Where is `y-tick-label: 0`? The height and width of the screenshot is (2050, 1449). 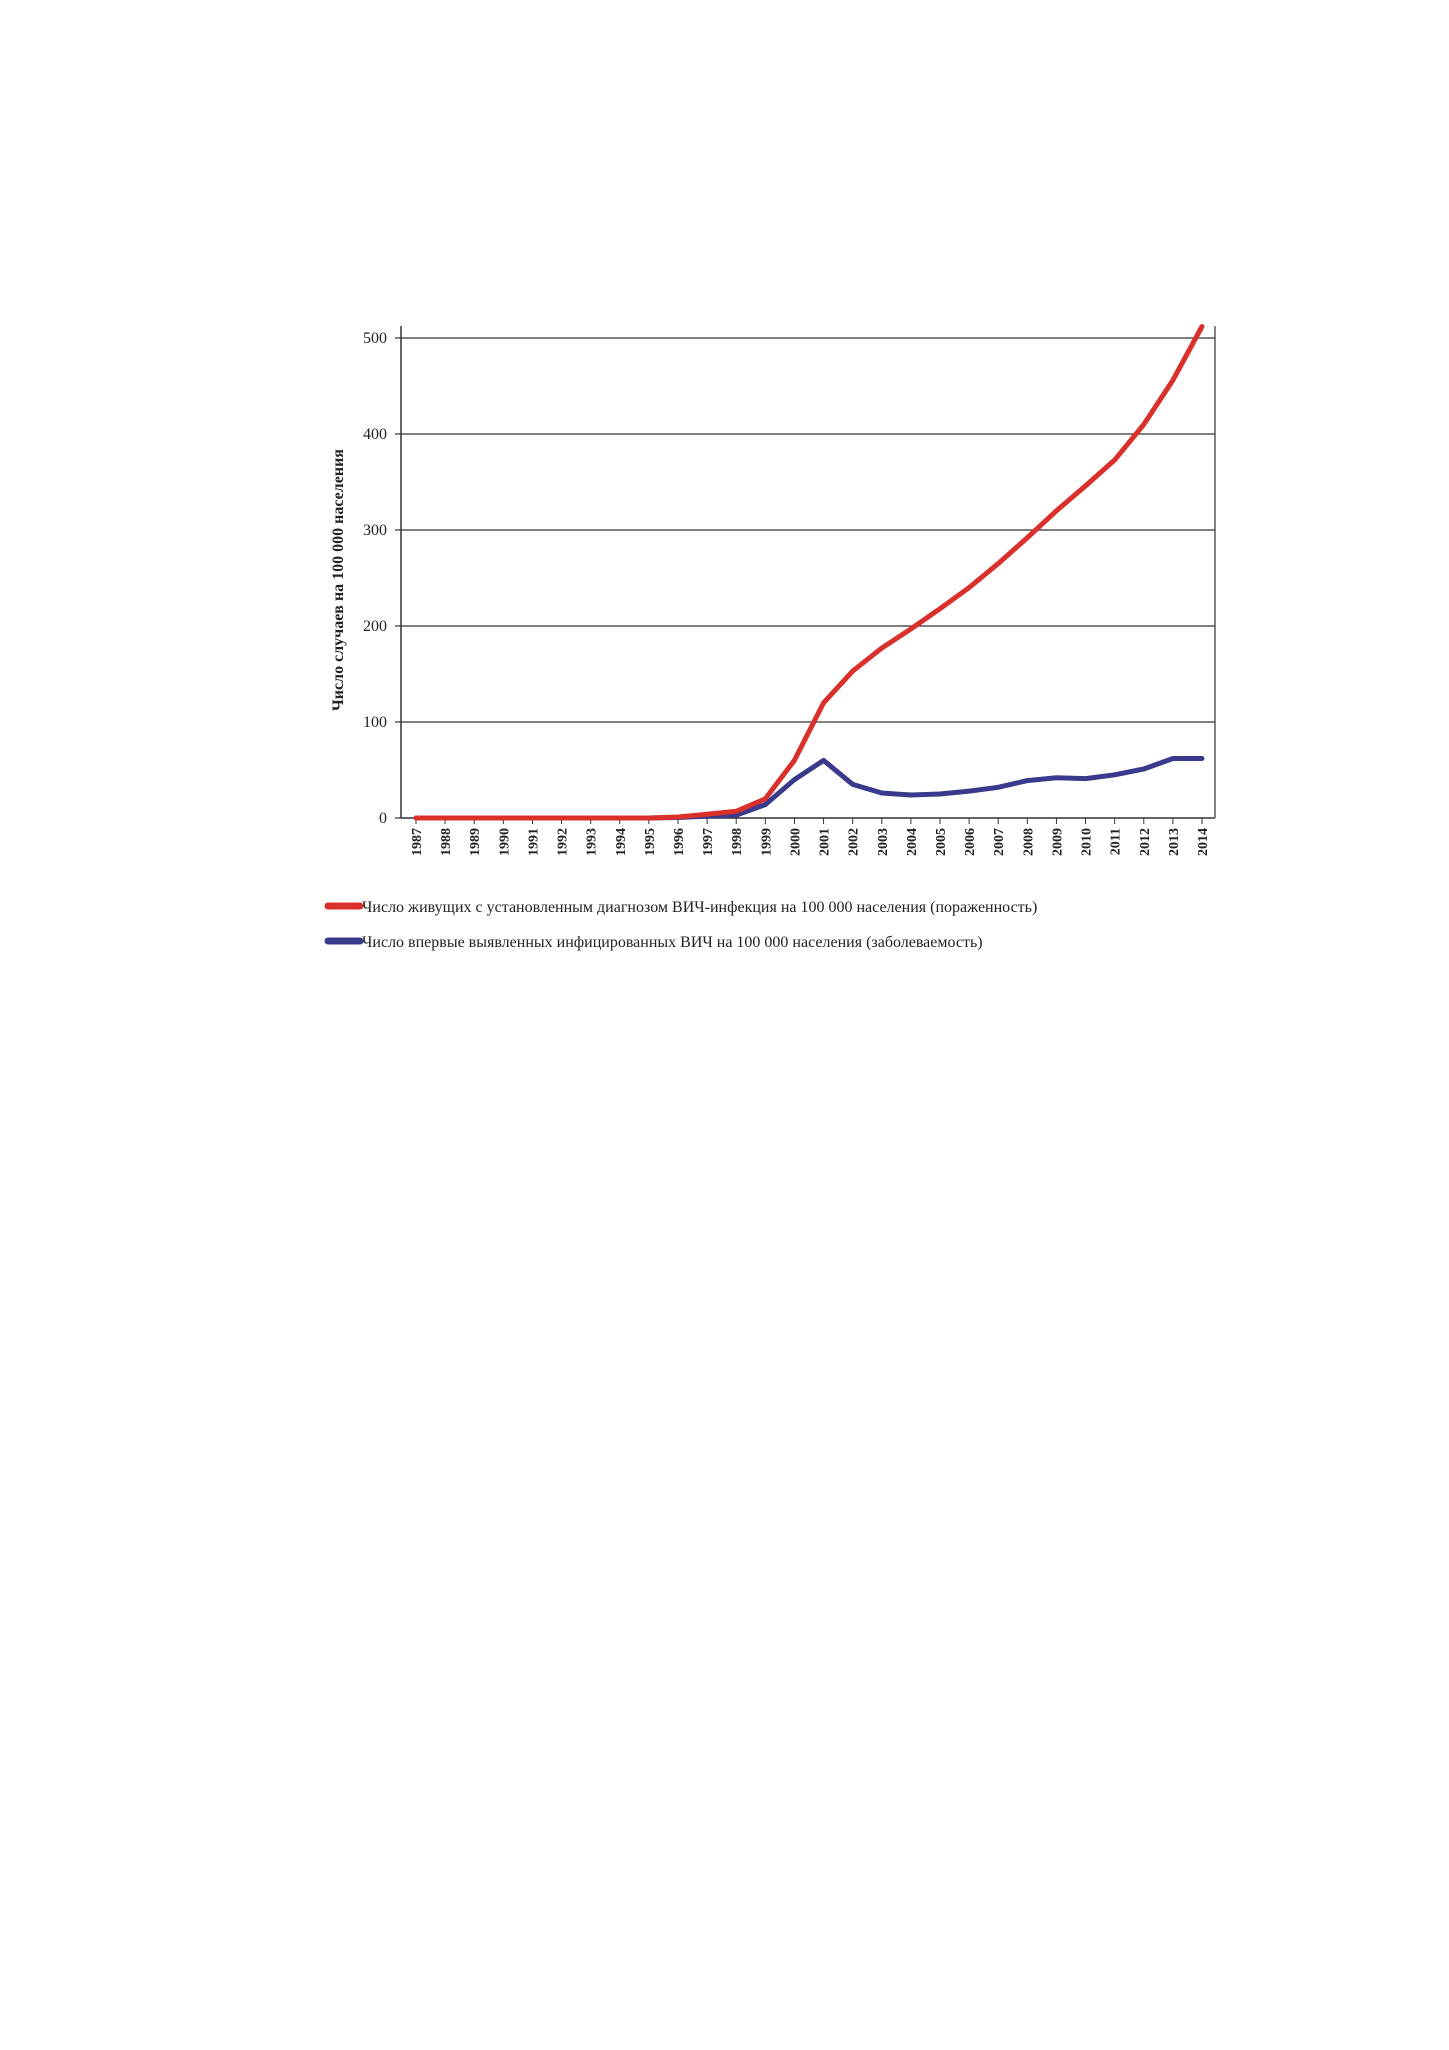
y-tick-label: 0 is located at coordinates (383, 818).